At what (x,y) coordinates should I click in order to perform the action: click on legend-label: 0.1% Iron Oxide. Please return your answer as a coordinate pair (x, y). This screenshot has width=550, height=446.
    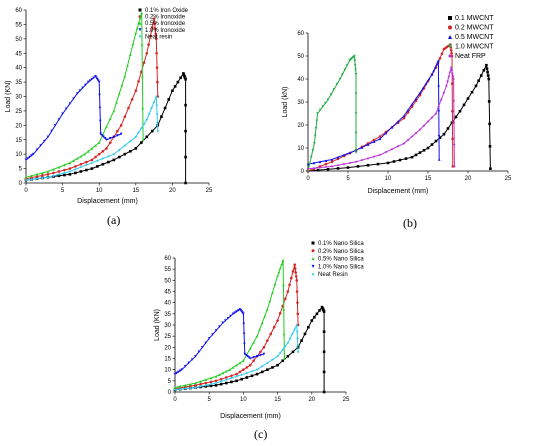
    Looking at the image, I should click on (167, 11).